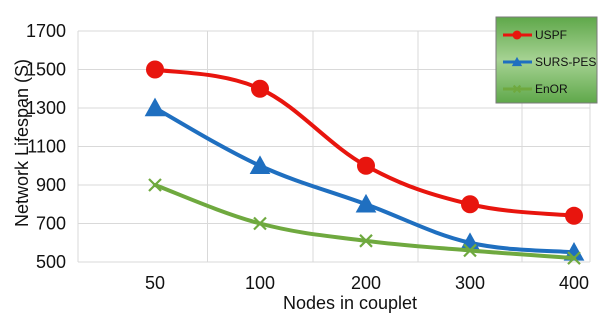 This screenshot has height=322, width=614. What do you see at coordinates (51, 262) in the screenshot?
I see `y-tick-label: 500` at bounding box center [51, 262].